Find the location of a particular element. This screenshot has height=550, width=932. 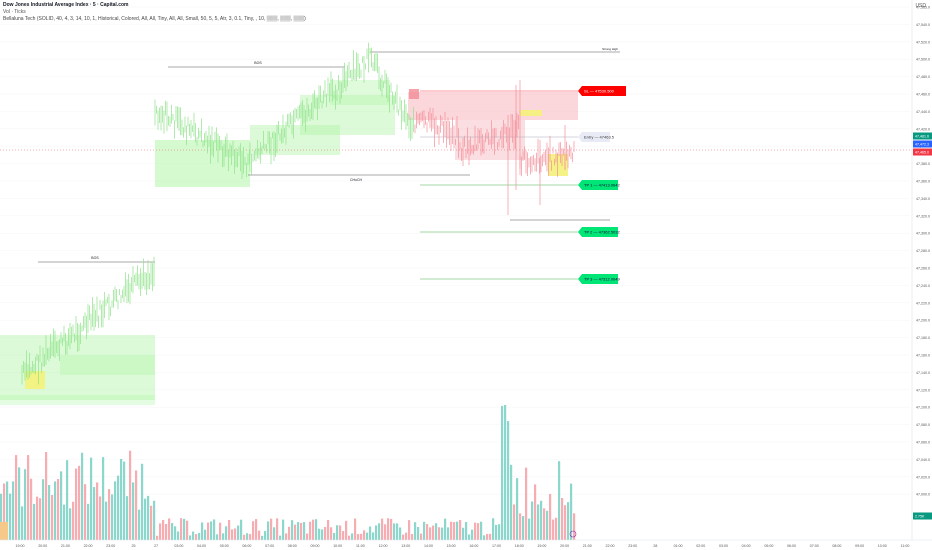

price-tick-label: 47,280.0 is located at coordinates (923, 251).